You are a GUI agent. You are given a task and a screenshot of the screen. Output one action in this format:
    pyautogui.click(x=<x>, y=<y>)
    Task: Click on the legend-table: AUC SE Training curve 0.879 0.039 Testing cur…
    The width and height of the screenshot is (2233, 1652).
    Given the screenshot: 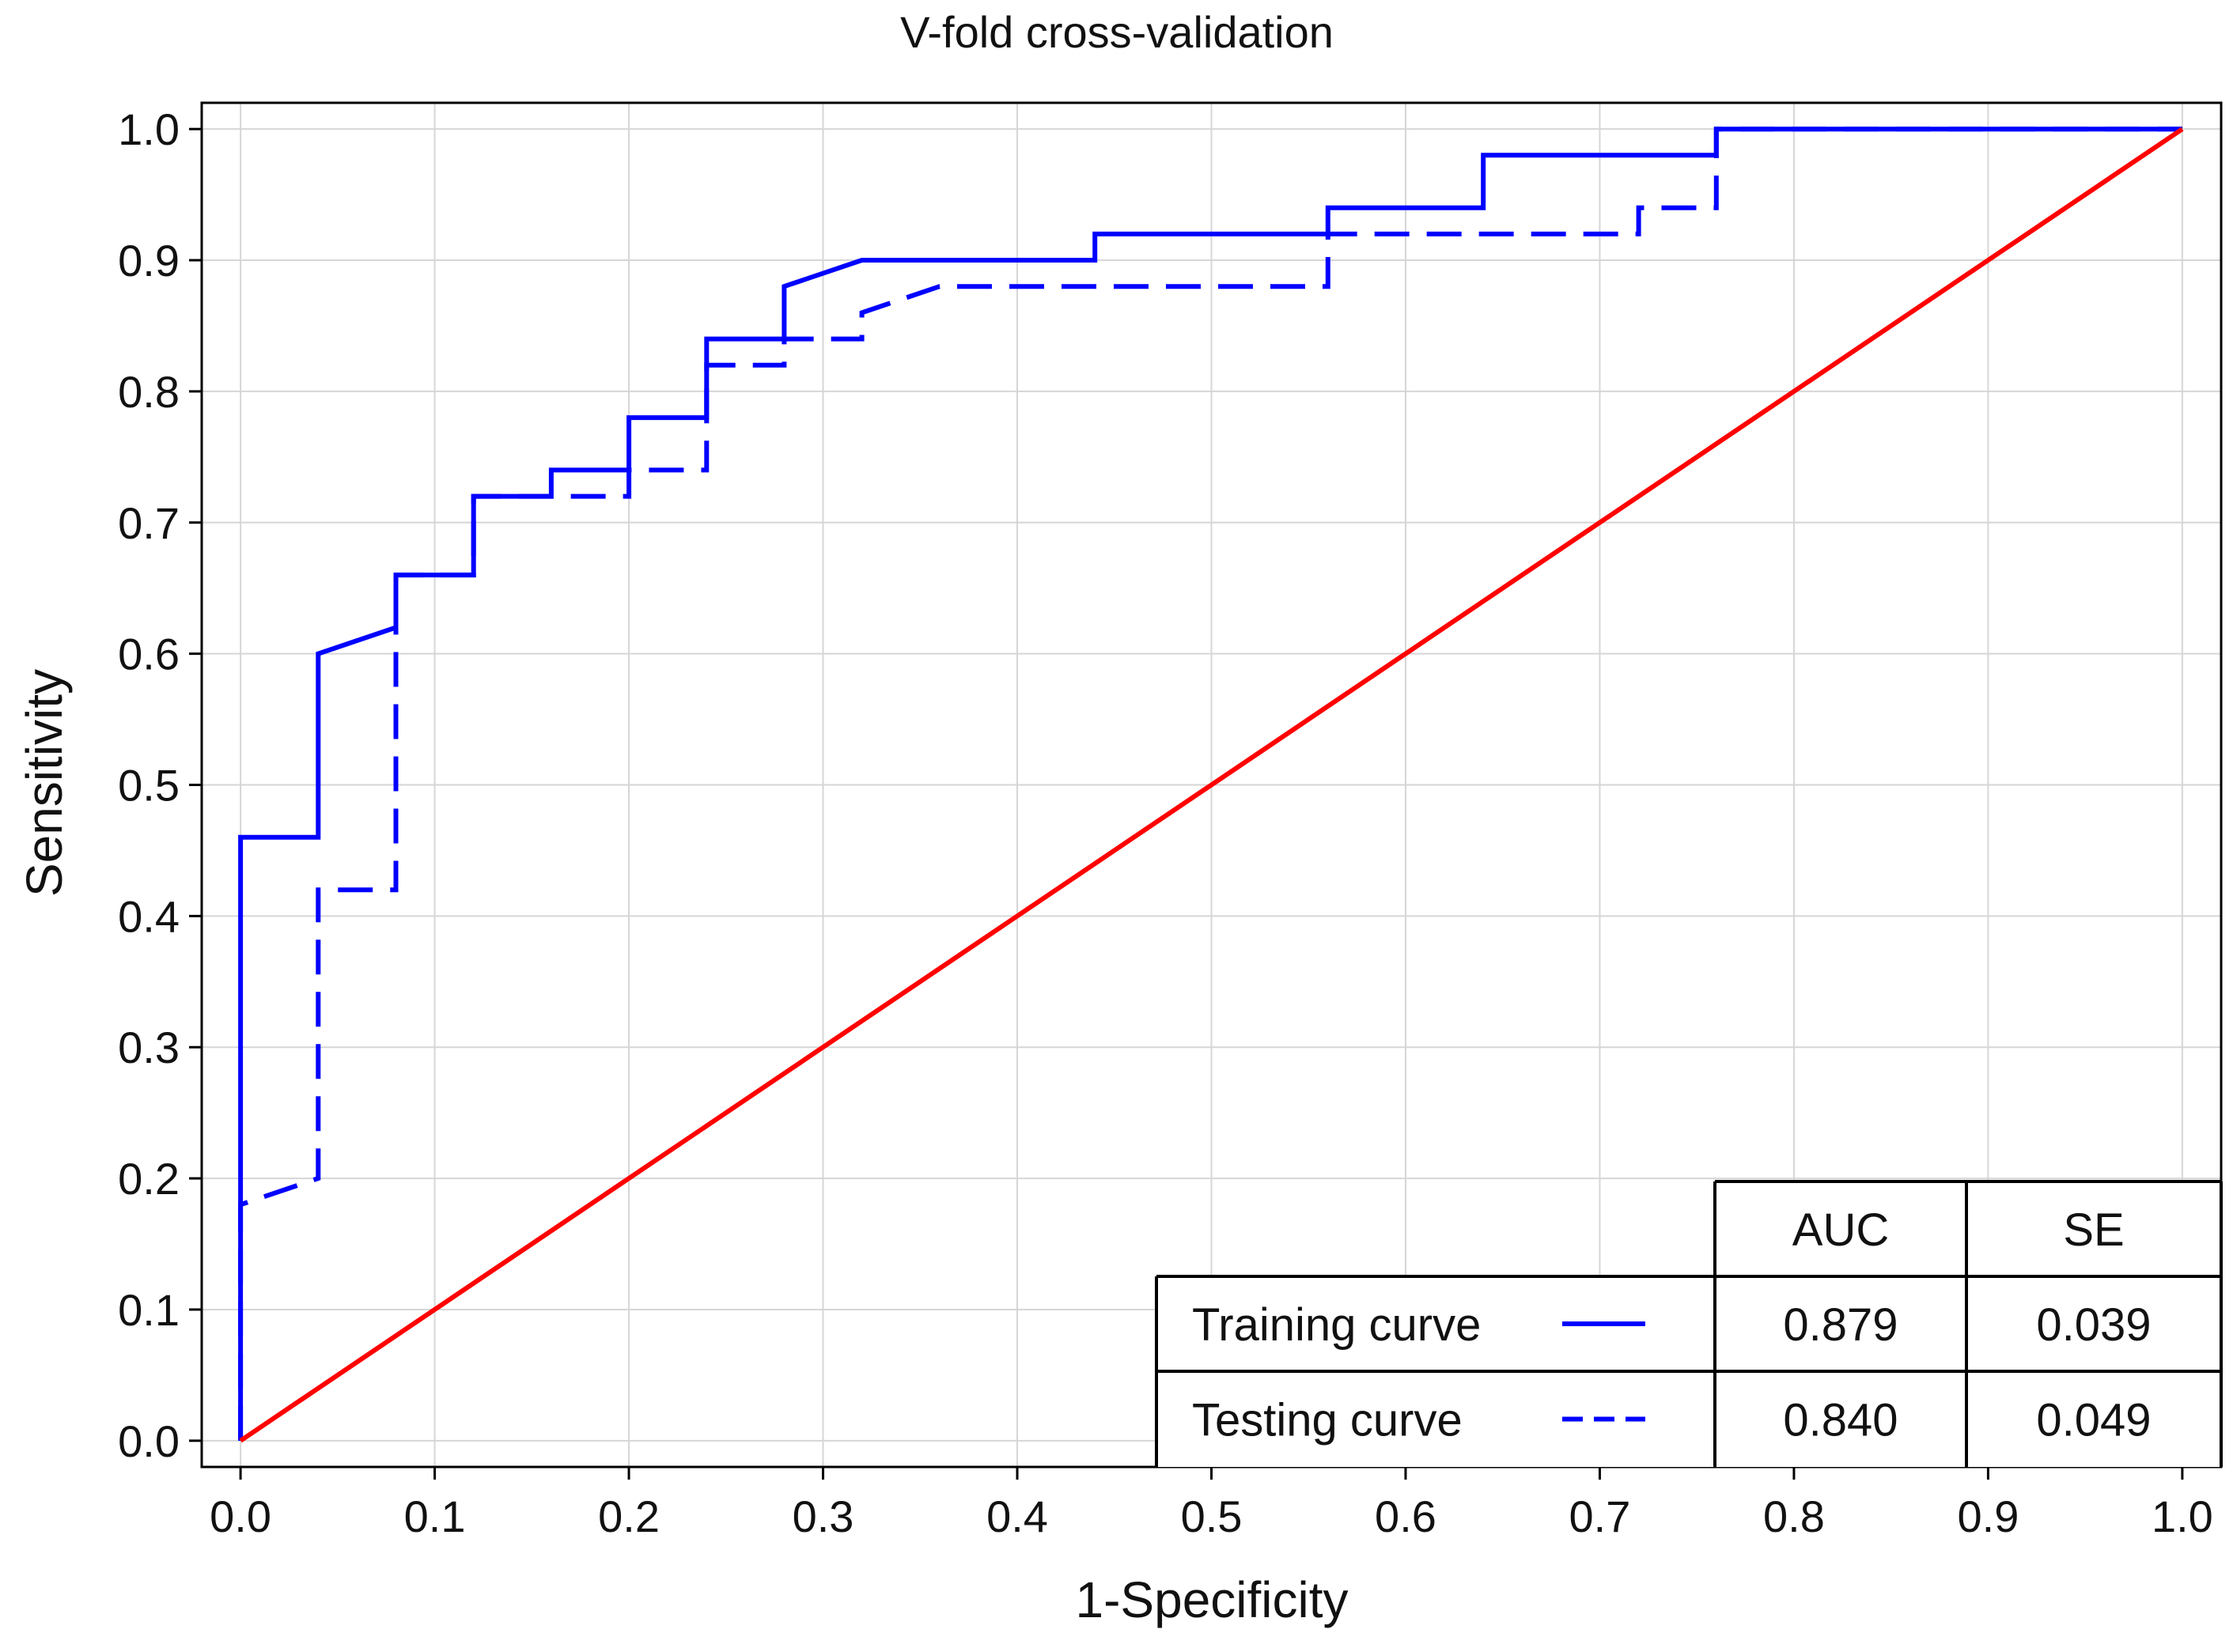 What is the action you would take?
    pyautogui.click(x=1689, y=1323)
    